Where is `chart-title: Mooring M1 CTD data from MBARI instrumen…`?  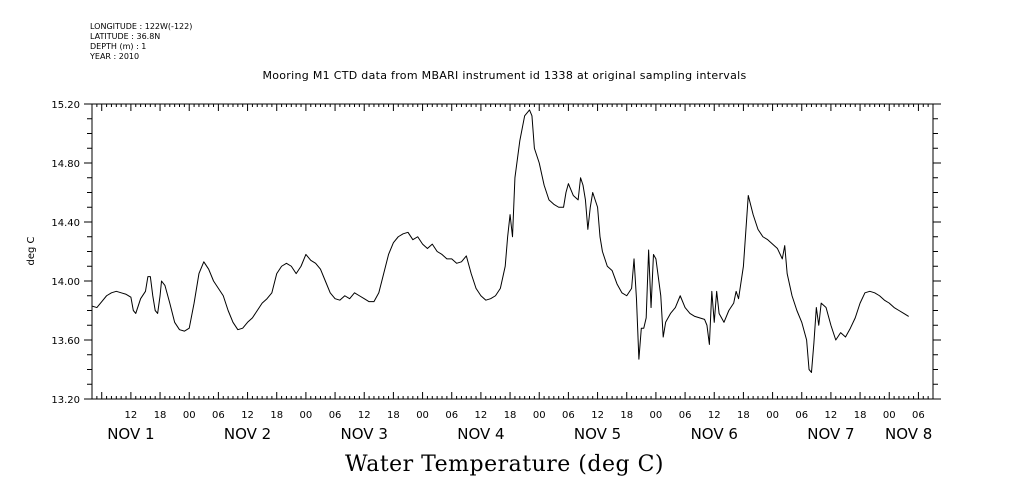
chart-title: Mooring M1 CTD data from MBARI instrumen… is located at coordinates (504, 75).